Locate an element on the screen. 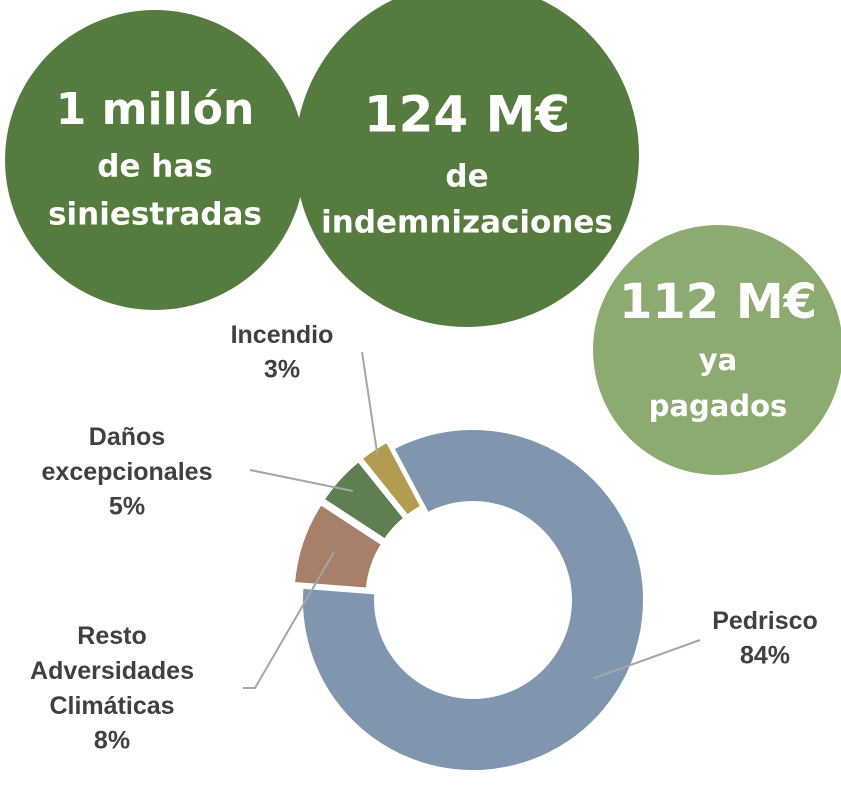  stat-line: siniestradas is located at coordinates (155, 215).